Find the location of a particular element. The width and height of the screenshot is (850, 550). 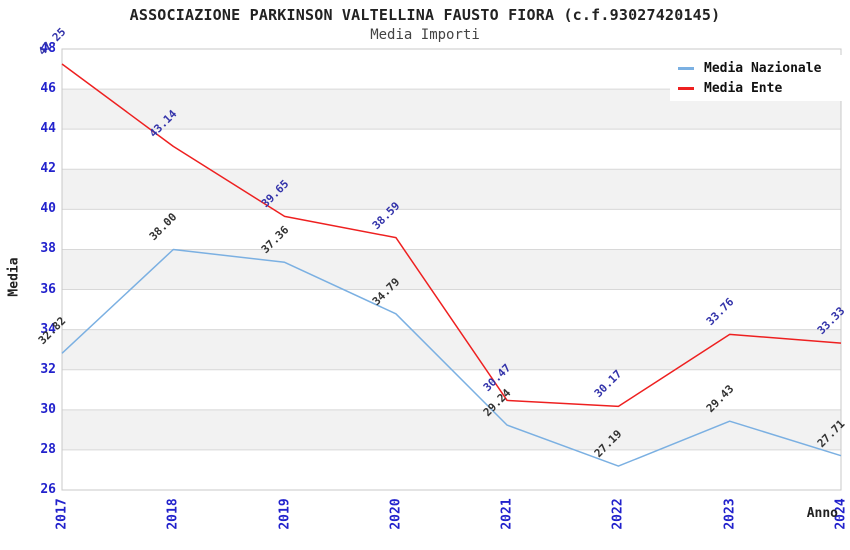

legend-label: Media Ente is located at coordinates (743, 88).